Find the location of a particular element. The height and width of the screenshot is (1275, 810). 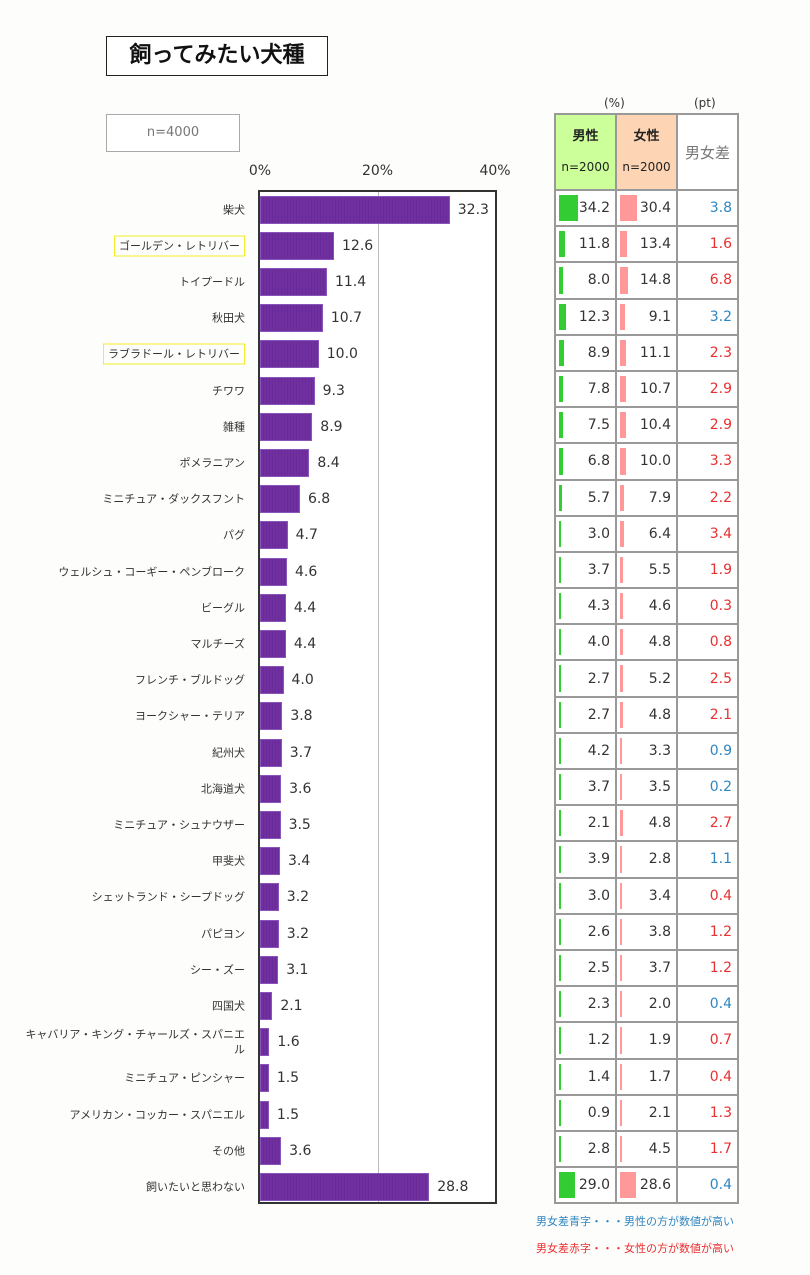

male-cell-value: 7.8 is located at coordinates (598, 389).